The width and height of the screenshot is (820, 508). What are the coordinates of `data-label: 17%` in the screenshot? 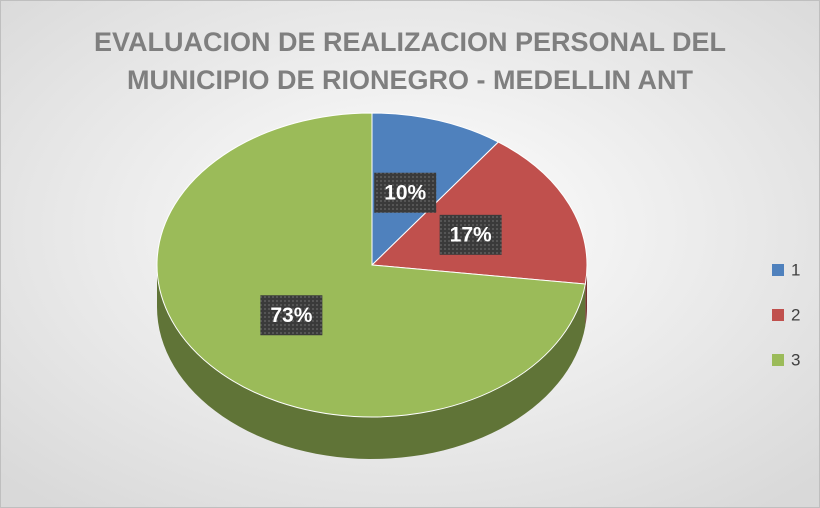 It's located at (471, 234).